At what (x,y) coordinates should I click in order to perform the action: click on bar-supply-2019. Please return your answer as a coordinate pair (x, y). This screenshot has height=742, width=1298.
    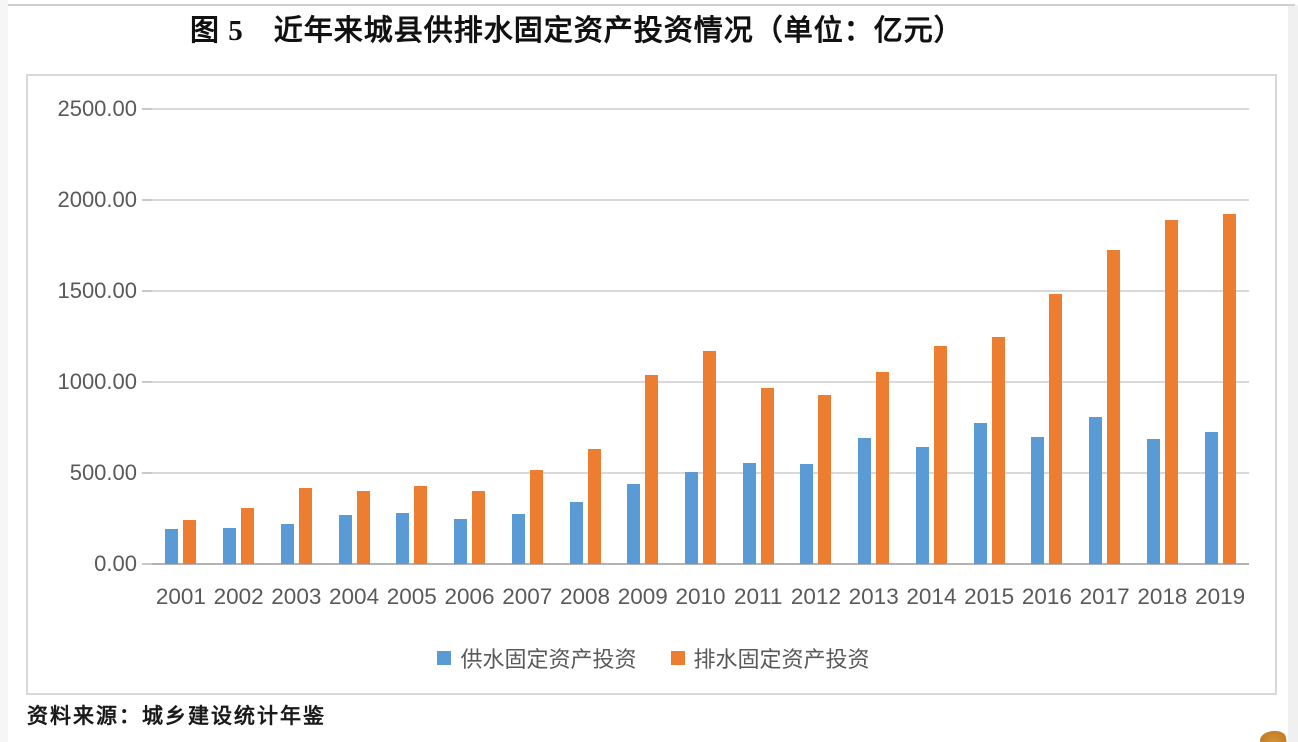
    Looking at the image, I should click on (1211, 498).